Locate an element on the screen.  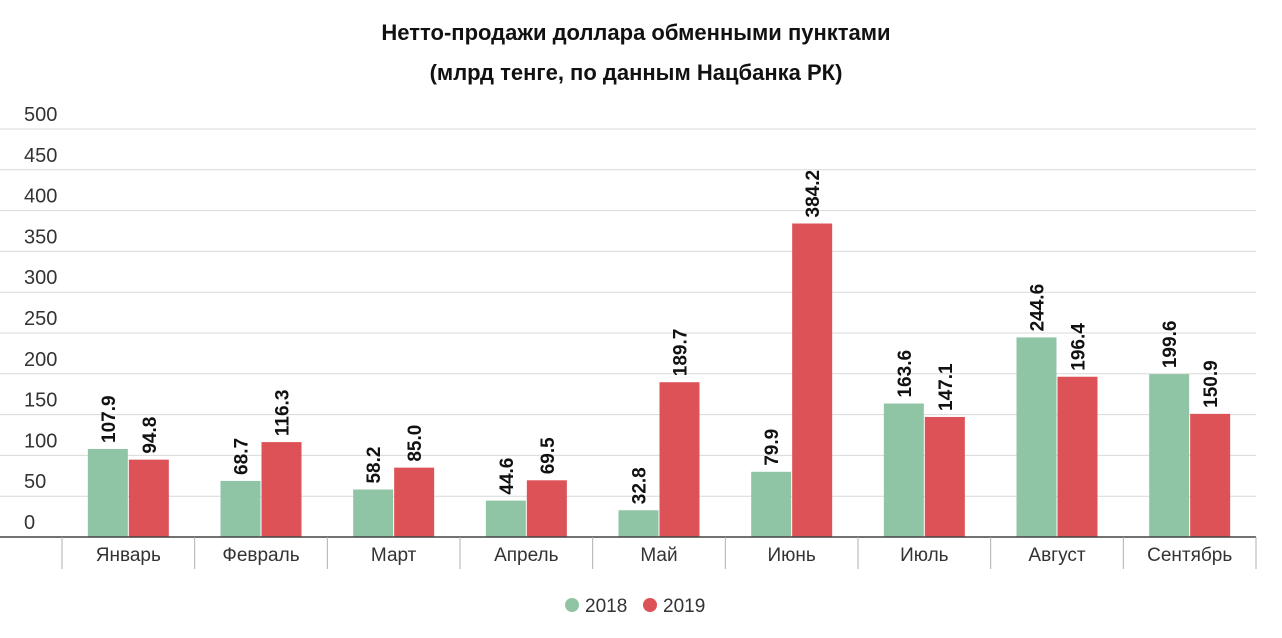
data-label: 68.7 is located at coordinates (242, 456).